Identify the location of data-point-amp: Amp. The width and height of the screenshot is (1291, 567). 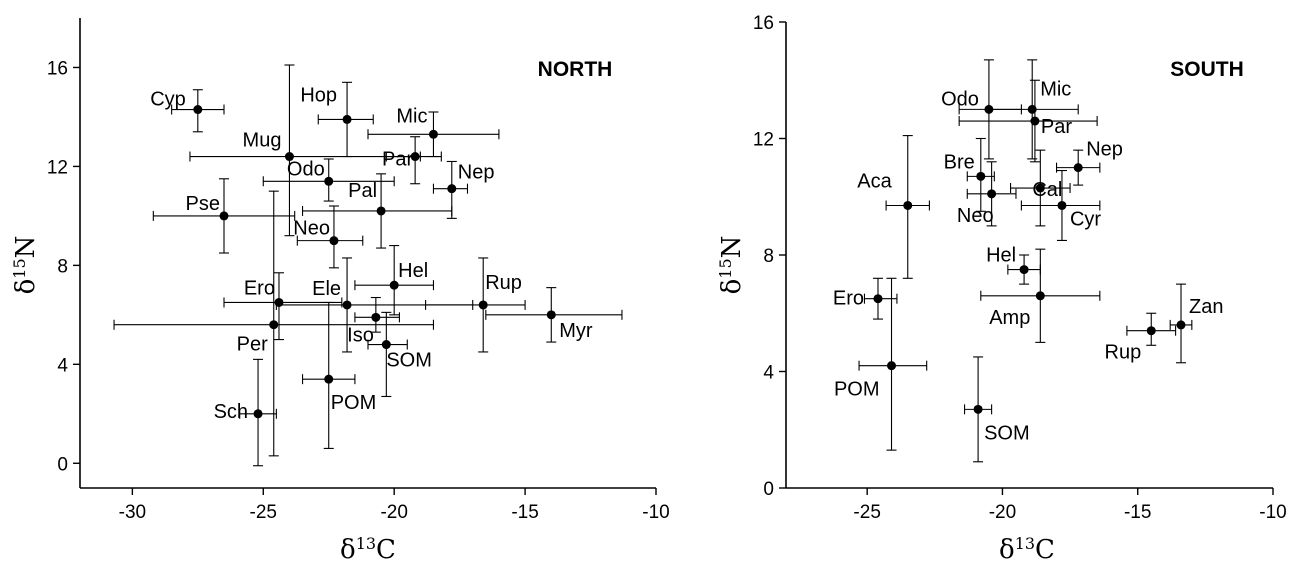
(1040, 295).